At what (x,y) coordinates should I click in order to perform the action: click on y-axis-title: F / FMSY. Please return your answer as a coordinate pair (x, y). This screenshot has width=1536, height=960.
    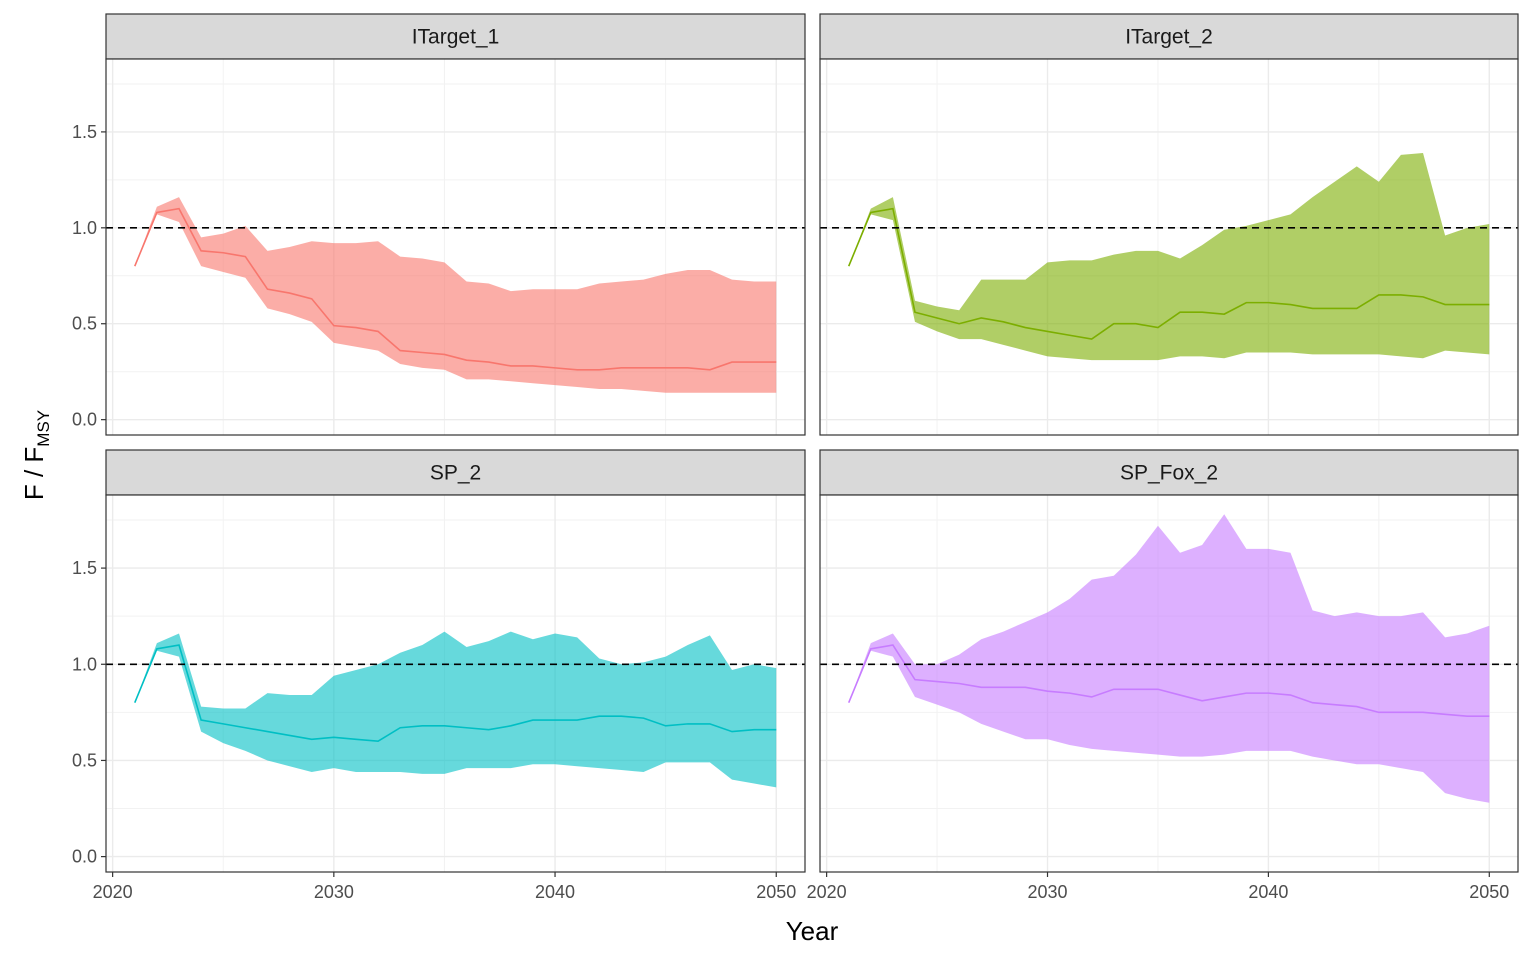
    Looking at the image, I should click on (36, 455).